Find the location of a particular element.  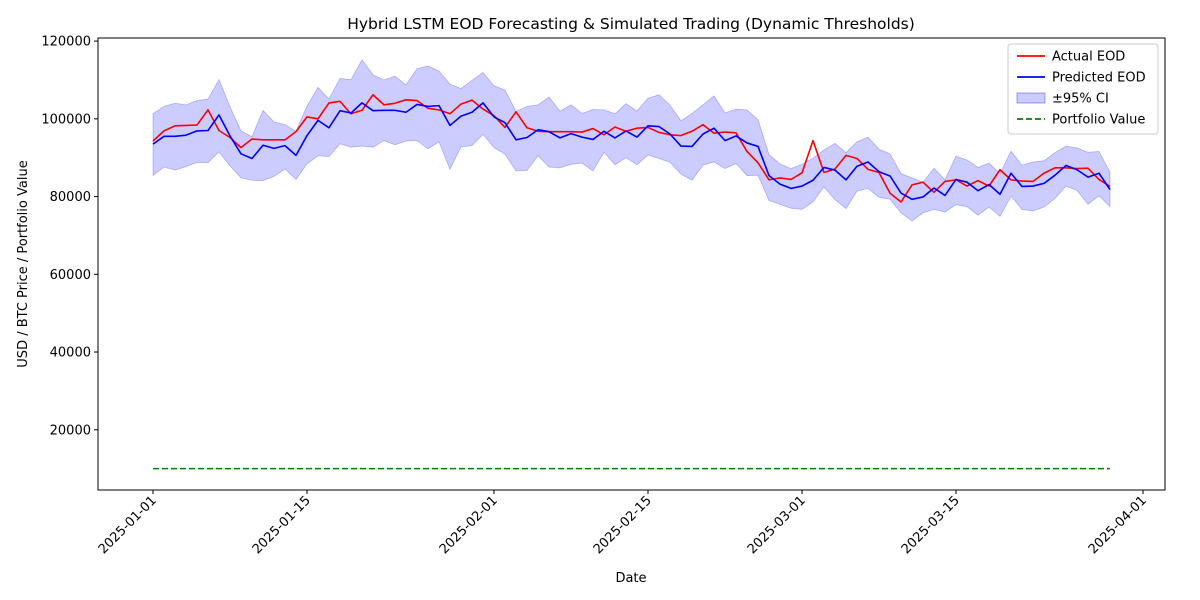

y-axis-label: USD / BTC Price / Portfolio Value is located at coordinates (23, 263).